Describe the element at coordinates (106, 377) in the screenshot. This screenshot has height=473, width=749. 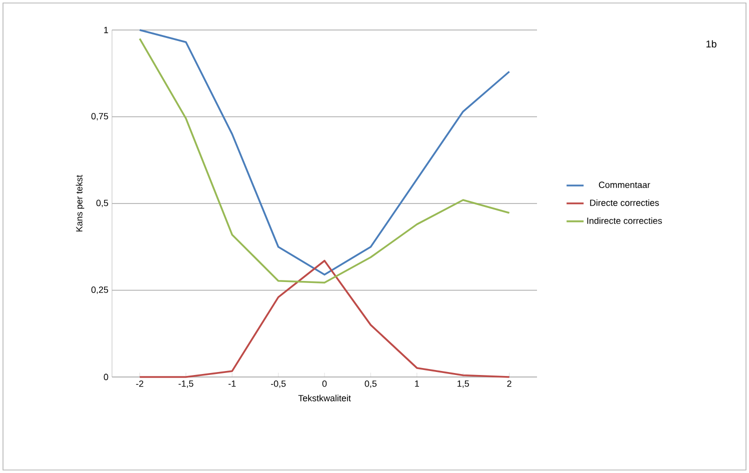
I see `y-tick-label: 0` at that location.